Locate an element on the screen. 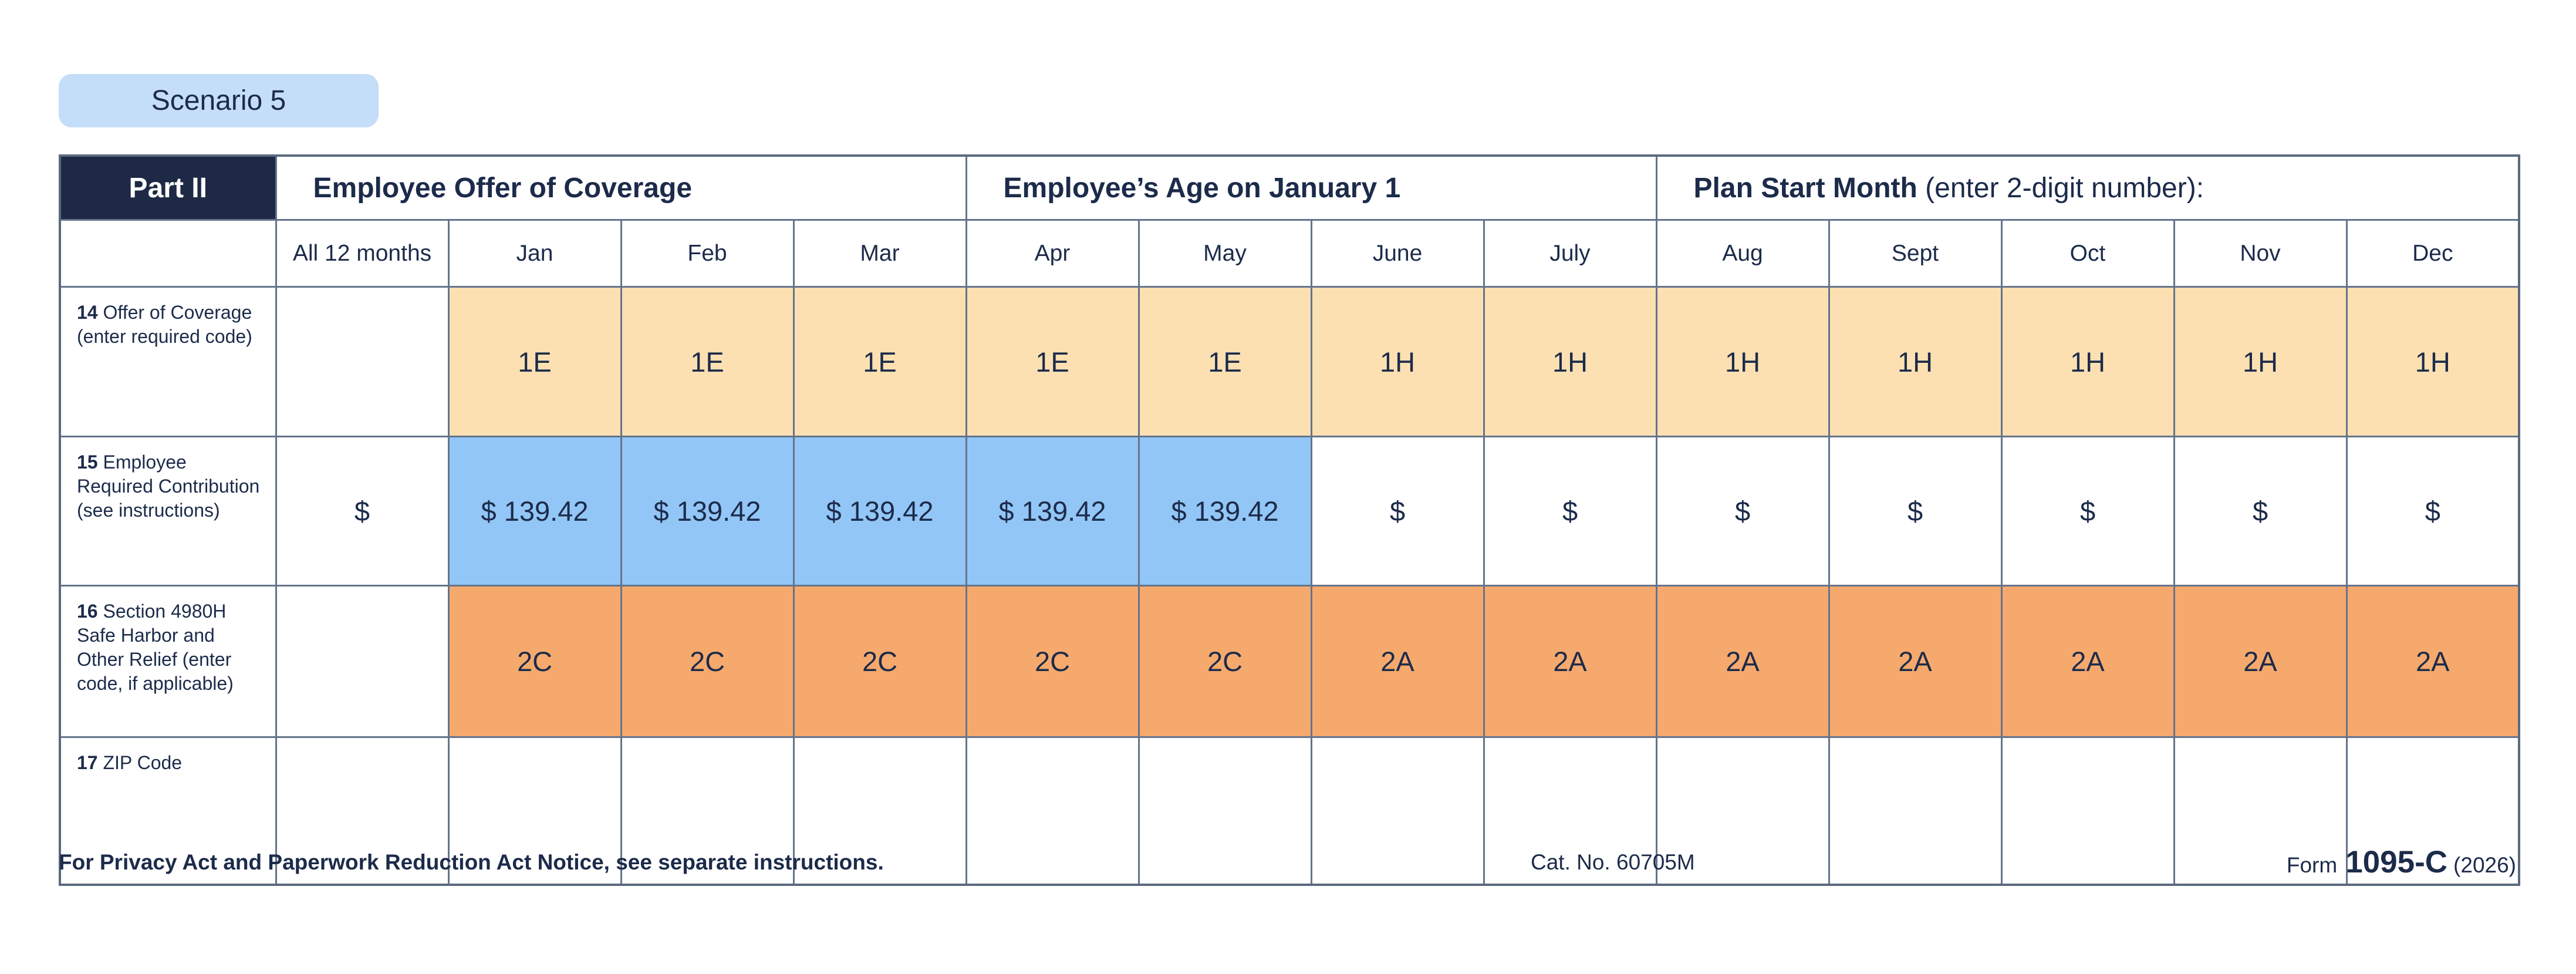 This screenshot has width=2576, height=974. month-header-aug: Aug is located at coordinates (1742, 254).